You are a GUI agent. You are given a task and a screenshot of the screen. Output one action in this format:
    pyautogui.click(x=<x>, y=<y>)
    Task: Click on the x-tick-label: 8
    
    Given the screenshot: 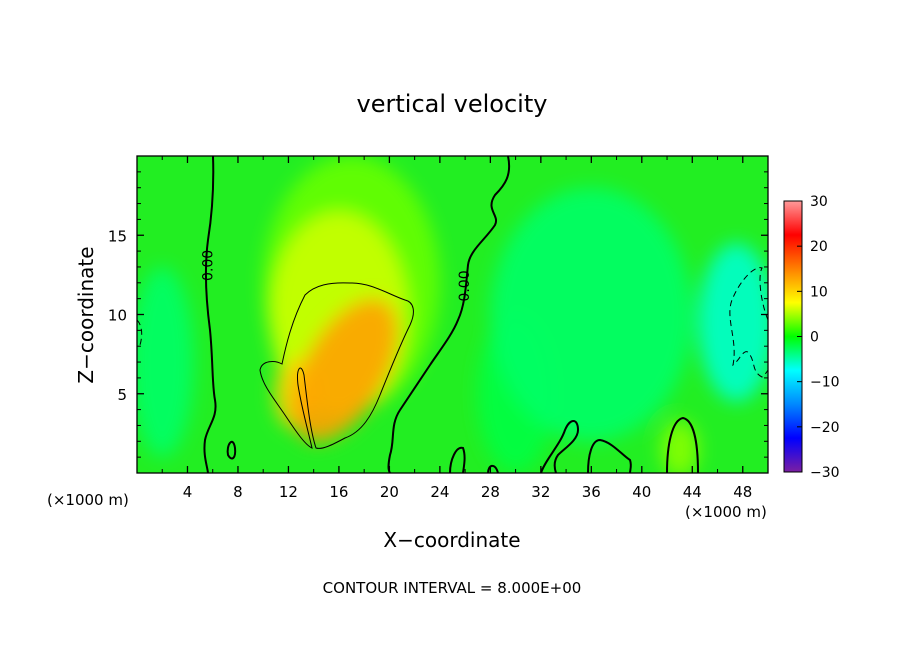 What is the action you would take?
    pyautogui.click(x=238, y=492)
    